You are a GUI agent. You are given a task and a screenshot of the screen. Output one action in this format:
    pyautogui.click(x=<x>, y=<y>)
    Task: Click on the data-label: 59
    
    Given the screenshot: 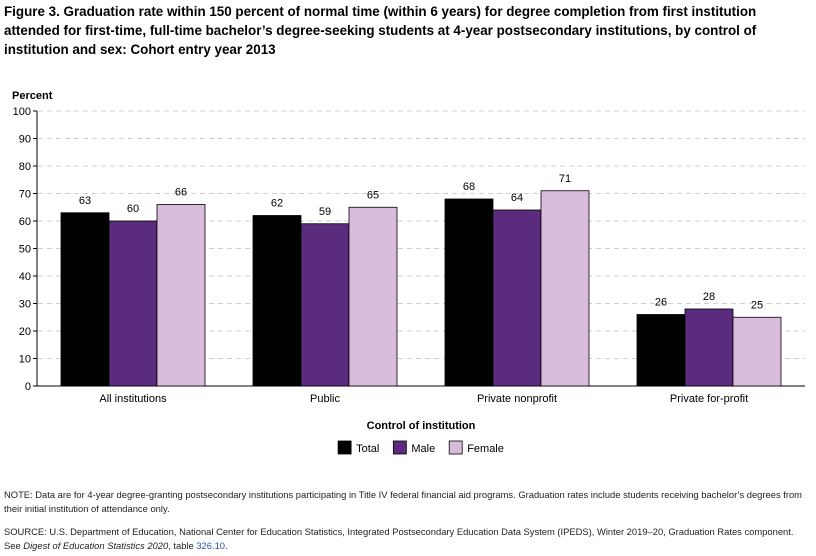 What is the action you would take?
    pyautogui.click(x=325, y=212)
    